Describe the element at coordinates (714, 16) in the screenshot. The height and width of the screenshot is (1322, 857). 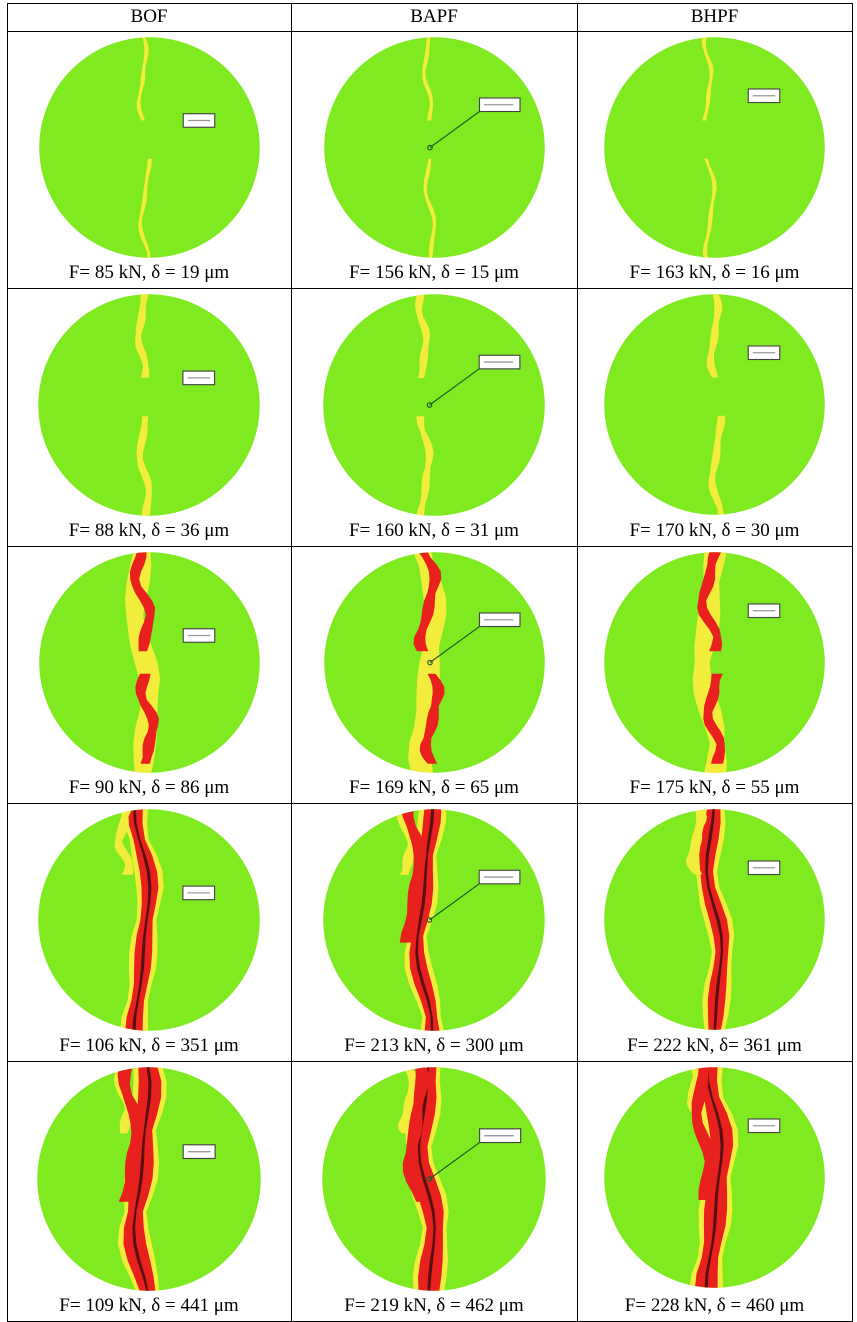
I see `column-header: BHPF` at that location.